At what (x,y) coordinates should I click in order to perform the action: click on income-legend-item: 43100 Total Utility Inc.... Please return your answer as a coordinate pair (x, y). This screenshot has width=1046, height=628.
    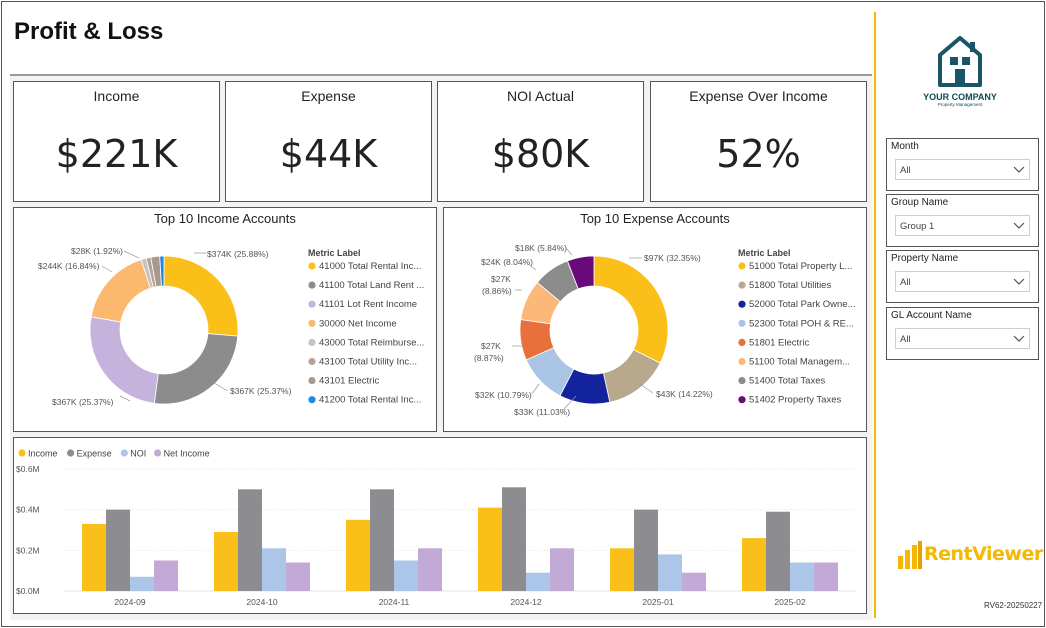
    Looking at the image, I should click on (368, 362).